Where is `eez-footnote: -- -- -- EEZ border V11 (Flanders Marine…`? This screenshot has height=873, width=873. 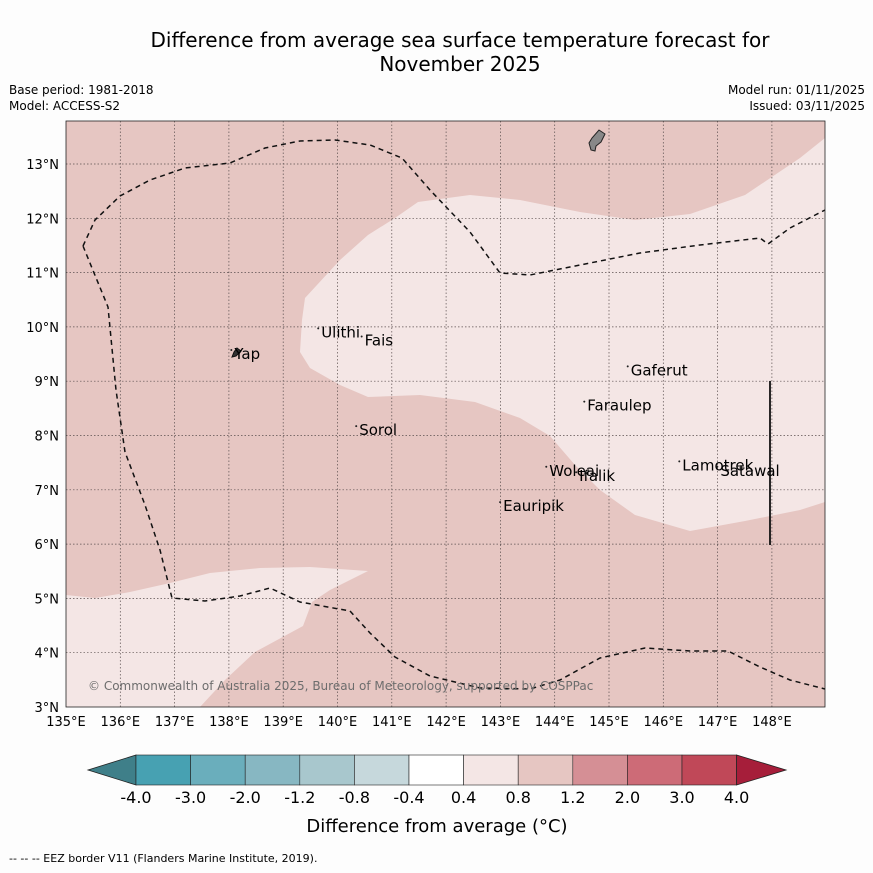 eez-footnote: -- -- -- EEZ border V11 (Flanders Marine… is located at coordinates (163, 858).